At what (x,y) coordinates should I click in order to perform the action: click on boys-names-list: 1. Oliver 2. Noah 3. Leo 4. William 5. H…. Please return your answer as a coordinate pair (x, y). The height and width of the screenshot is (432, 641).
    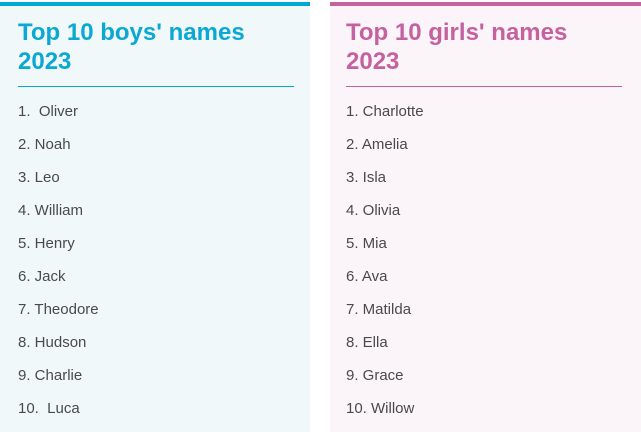
    Looking at the image, I should click on (58, 265).